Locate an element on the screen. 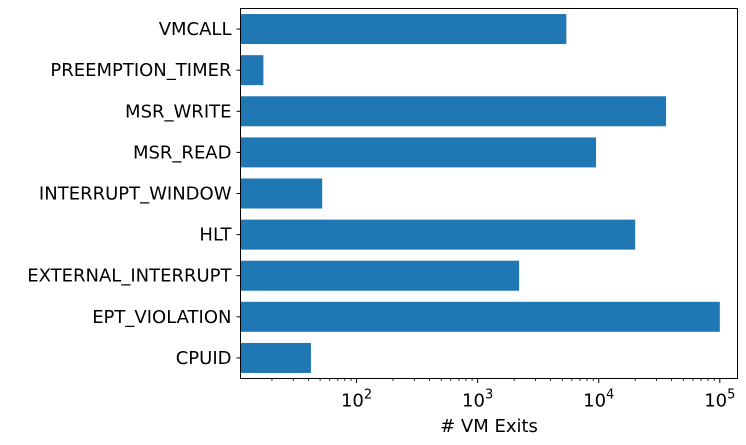 The width and height of the screenshot is (746, 445). y-tick-label: PREEMPTION_TIMER is located at coordinates (140, 70).